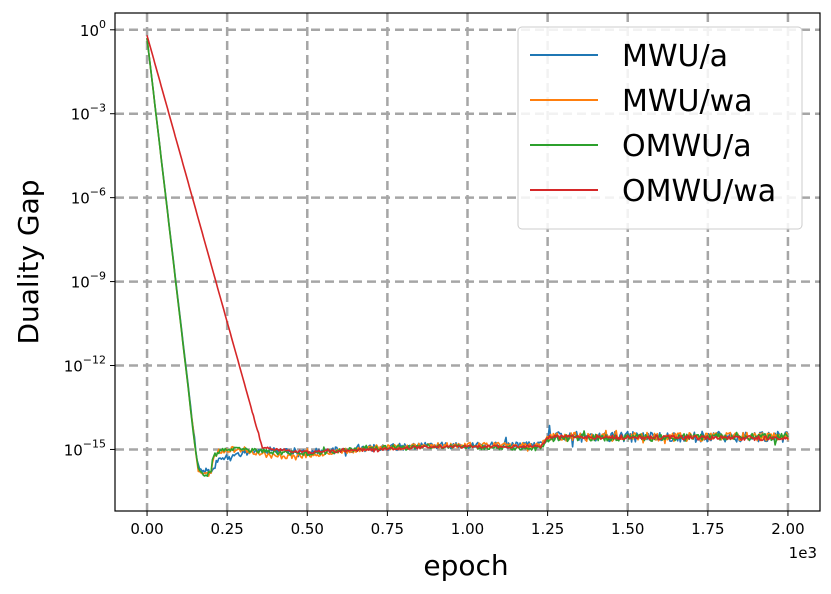 This screenshot has width=831, height=594. I want to click on legend-box, so click(660, 128).